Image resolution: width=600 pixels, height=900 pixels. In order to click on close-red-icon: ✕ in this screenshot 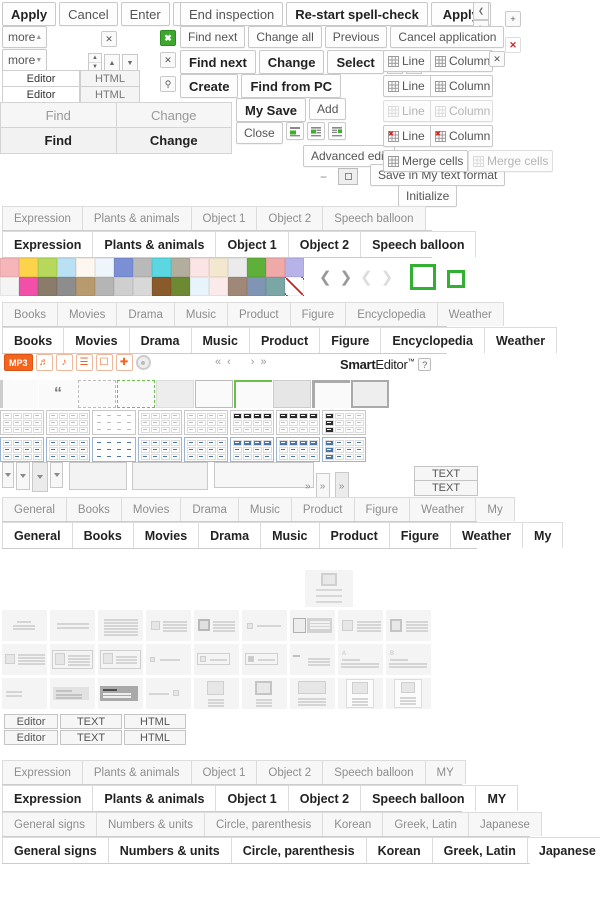, I will do `click(513, 45)`.